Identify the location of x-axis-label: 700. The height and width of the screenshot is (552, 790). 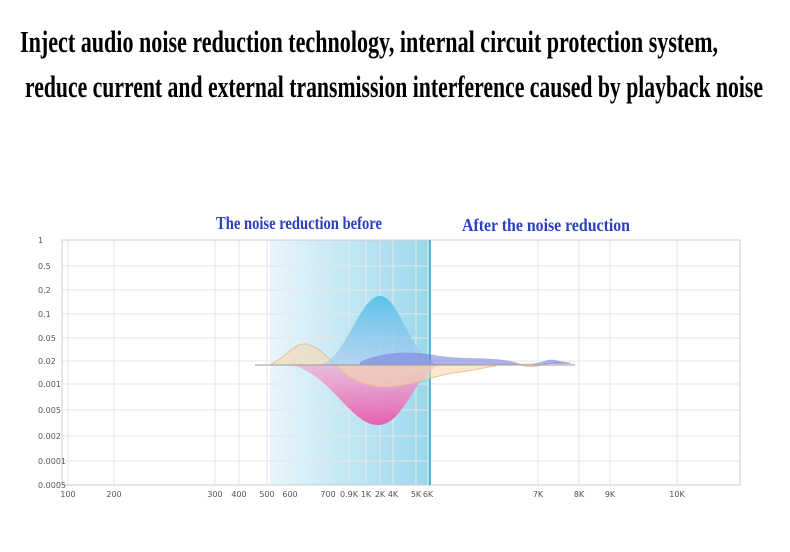
(327, 494).